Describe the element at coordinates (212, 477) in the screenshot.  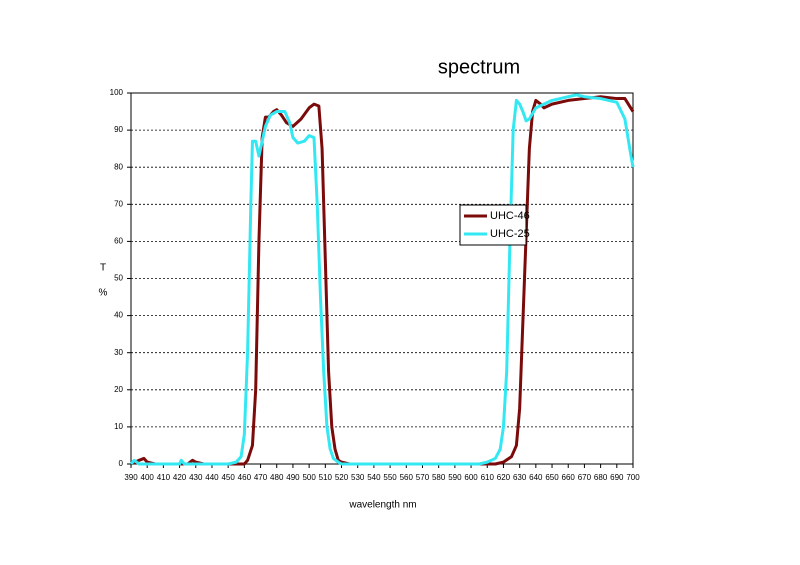
I see `x-tick-label: 440` at that location.